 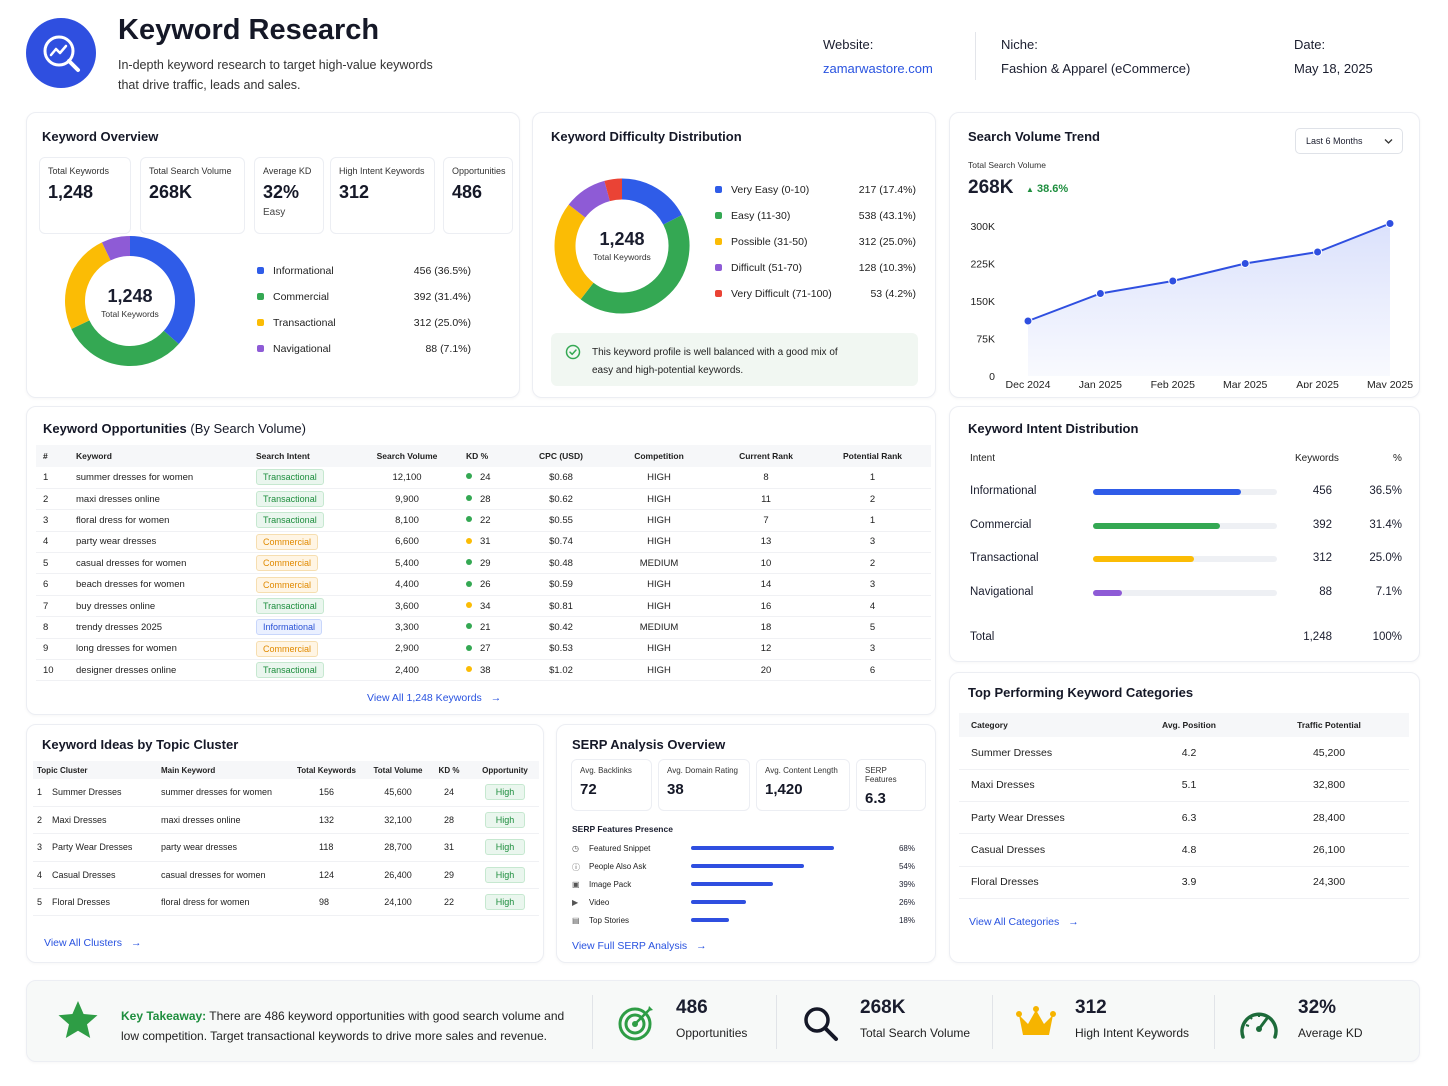 What do you see at coordinates (576, 884) in the screenshot?
I see `image-icon: ▣` at bounding box center [576, 884].